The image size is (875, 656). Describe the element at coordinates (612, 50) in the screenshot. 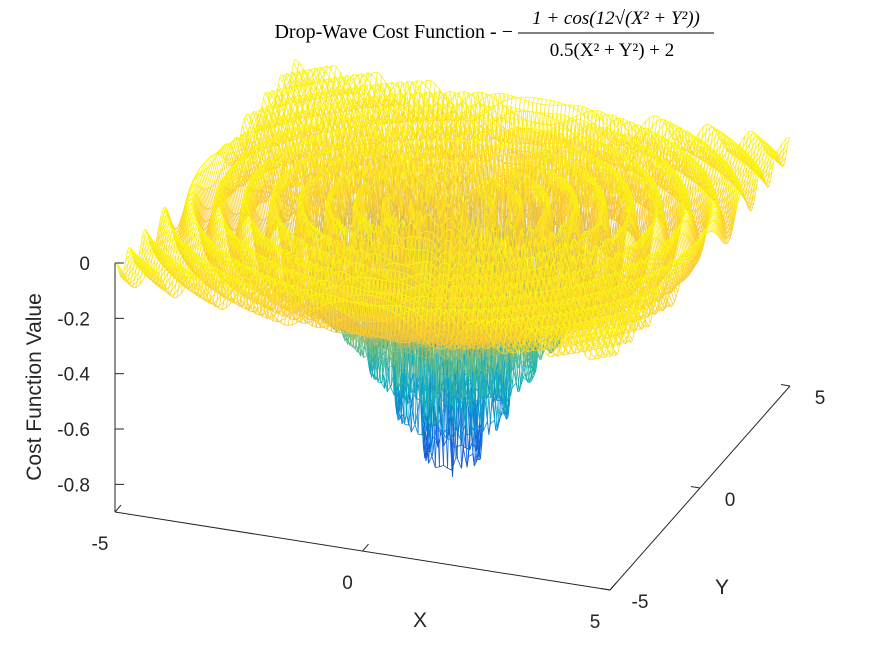

I see `chart-title-denominator: 0.5(X² + Y²) + 2` at that location.